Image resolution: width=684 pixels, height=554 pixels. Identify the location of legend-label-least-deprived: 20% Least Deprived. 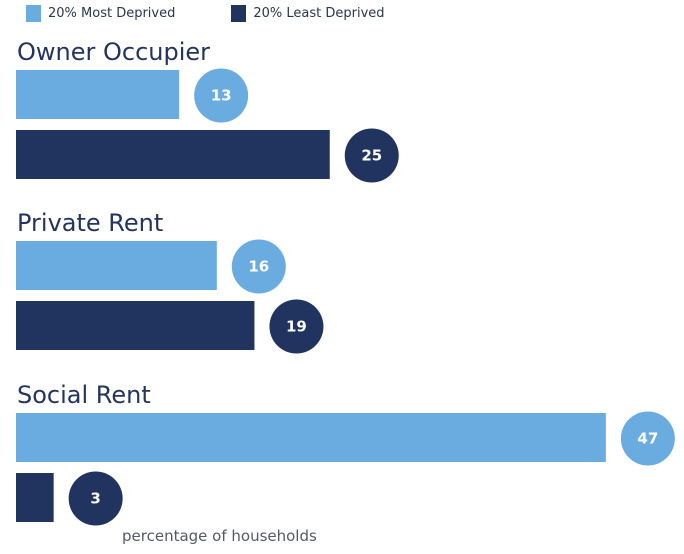
(319, 13).